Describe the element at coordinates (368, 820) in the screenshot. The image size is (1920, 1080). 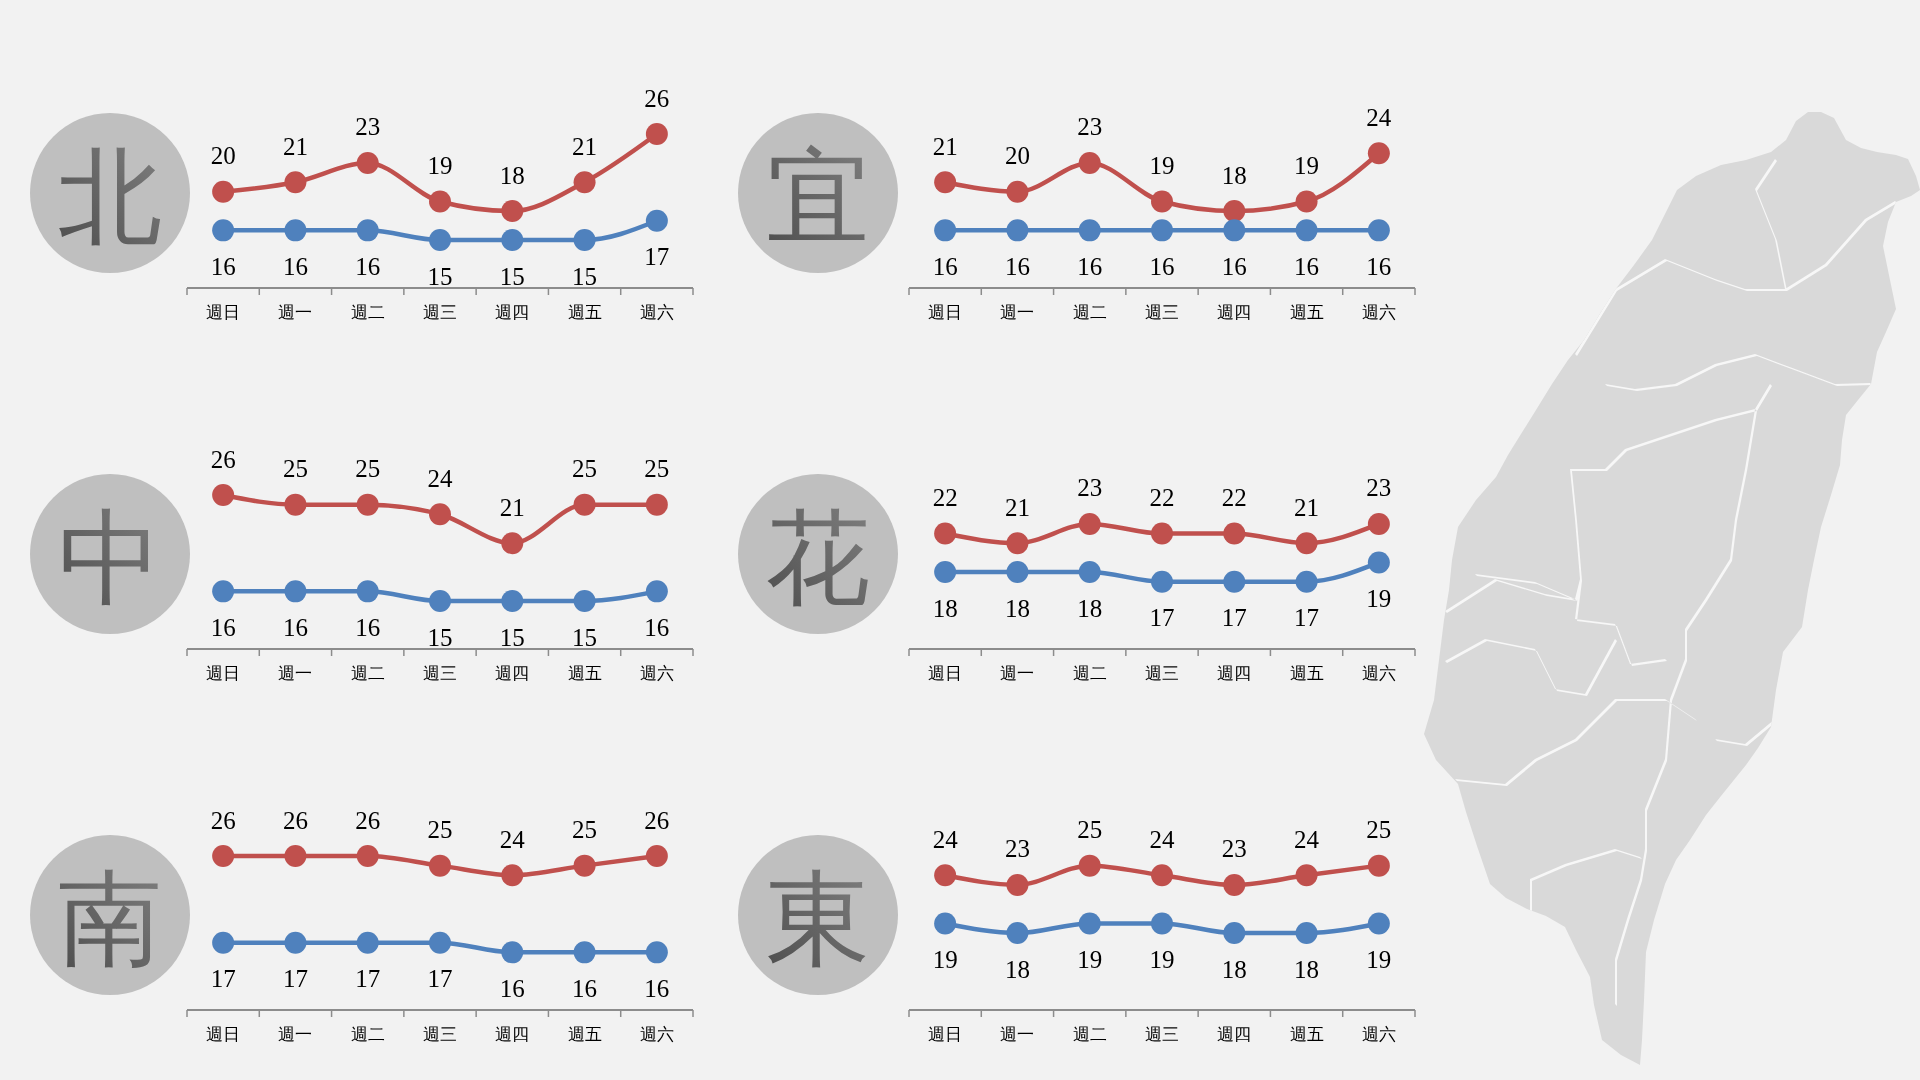
I see `data-label: 26` at that location.